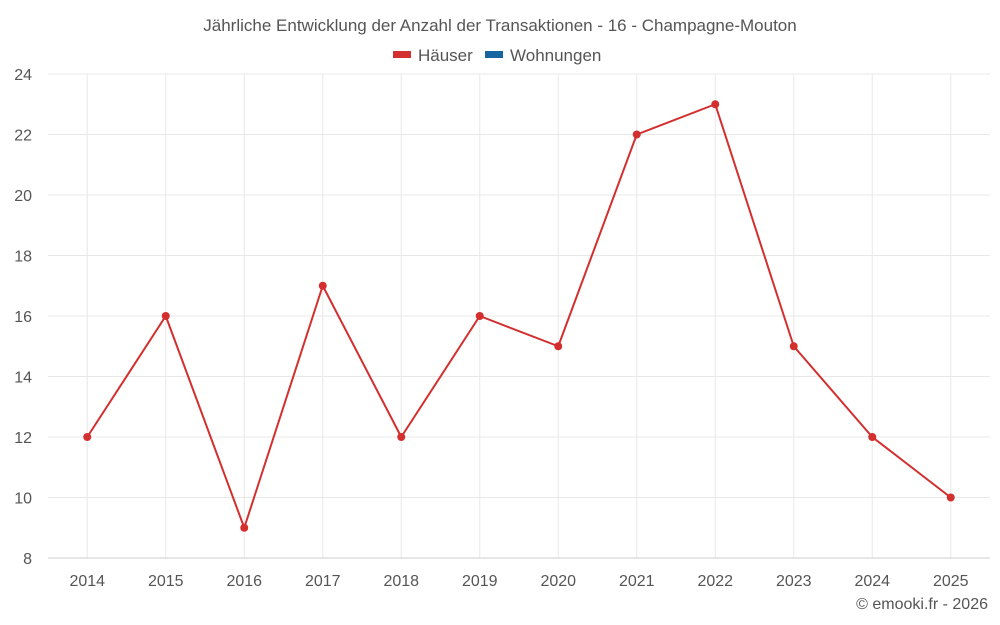 The width and height of the screenshot is (1000, 625). I want to click on legend-label-haeuser: Häuser, so click(445, 55).